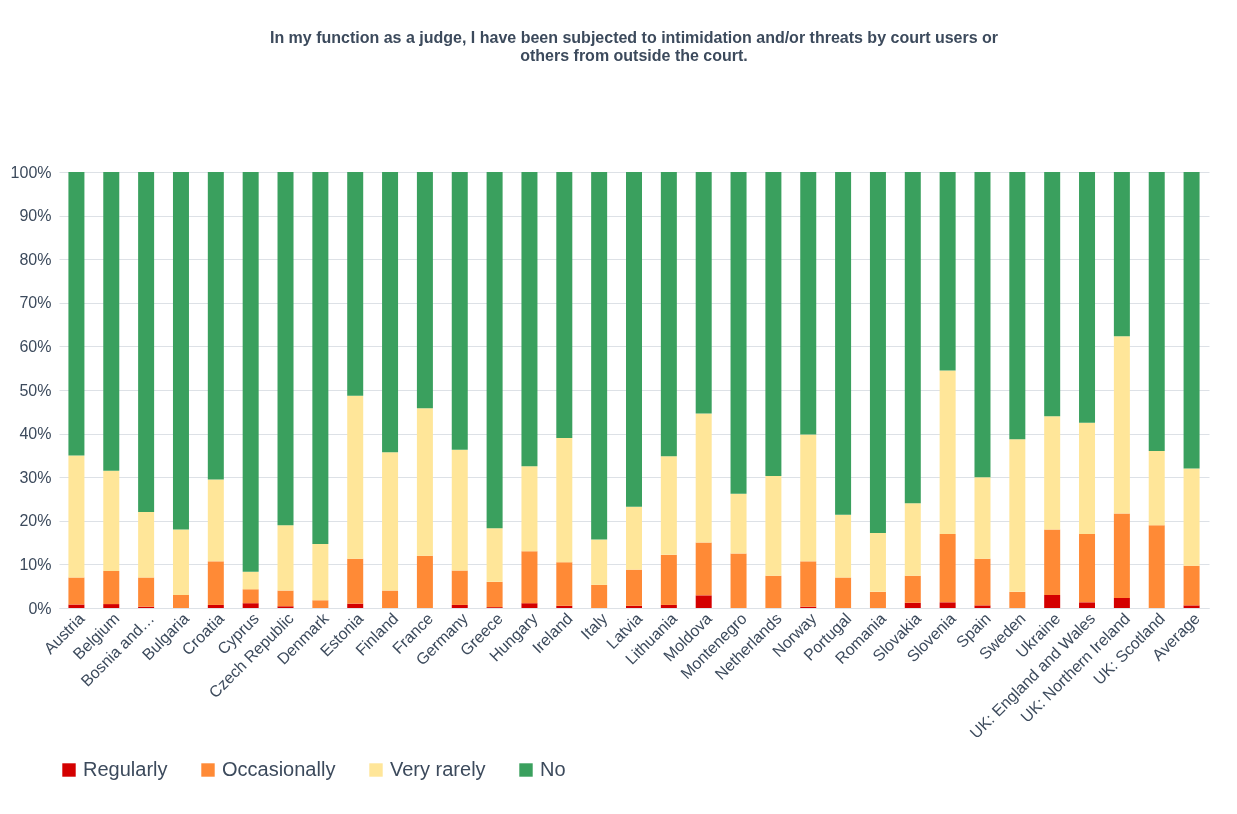 This screenshot has height=814, width=1237. What do you see at coordinates (125, 769) in the screenshot?
I see `legend-label: Regularly` at bounding box center [125, 769].